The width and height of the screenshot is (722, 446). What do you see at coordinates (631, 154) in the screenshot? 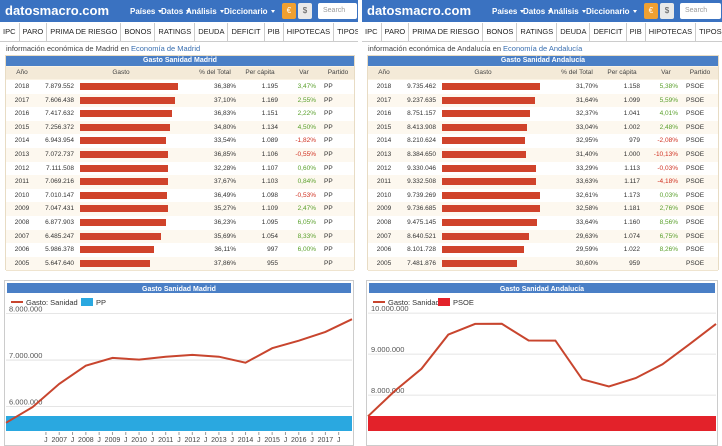
I see `per-capita-cell: 1.000` at bounding box center [631, 154].